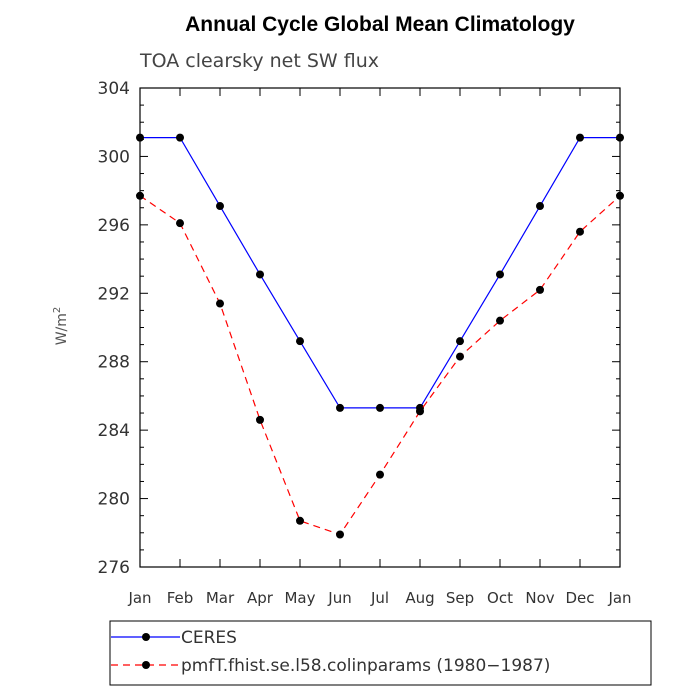 The image size is (700, 700). I want to click on y-axis-label: W/m2, so click(61, 326).